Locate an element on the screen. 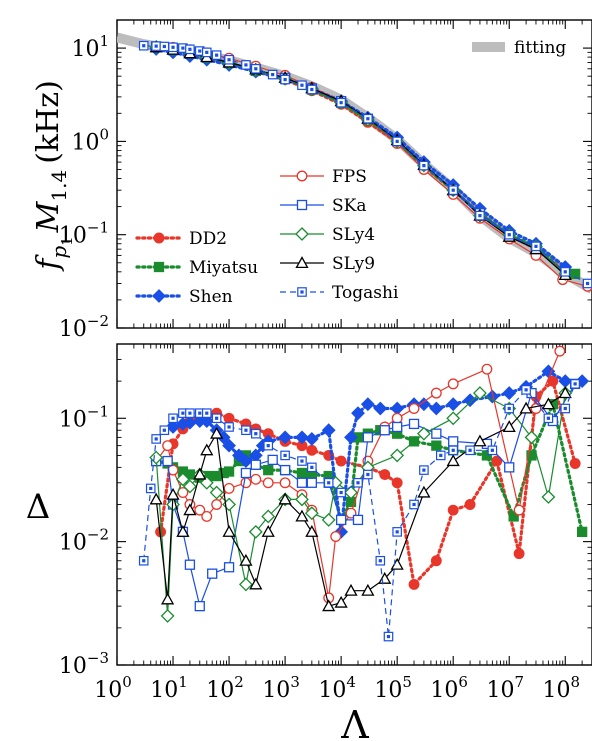 The image size is (592, 741). legend-marker-miyatsu is located at coordinates (159, 267).